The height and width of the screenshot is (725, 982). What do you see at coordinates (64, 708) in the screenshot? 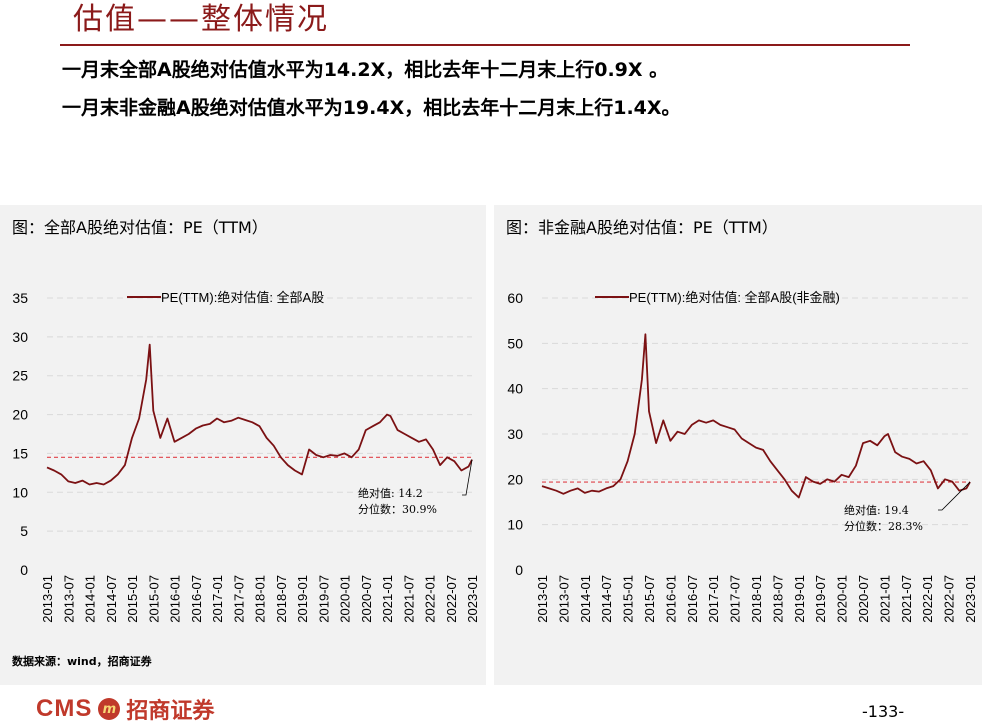
I see `logo-latin: CMS` at bounding box center [64, 708].